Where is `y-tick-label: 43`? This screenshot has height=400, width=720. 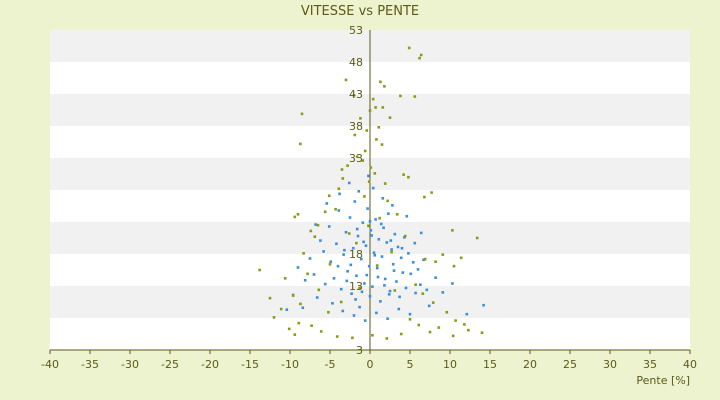
y-tick-label: 43 is located at coordinates (356, 94).